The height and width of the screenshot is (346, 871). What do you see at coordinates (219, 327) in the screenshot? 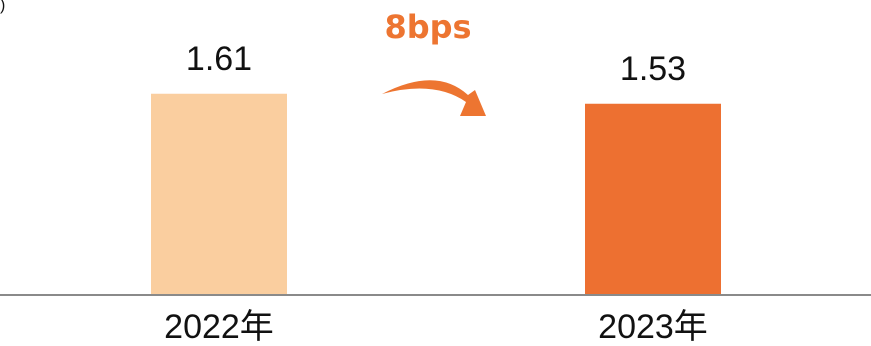
I see `category-label-0: 2022年` at bounding box center [219, 327].